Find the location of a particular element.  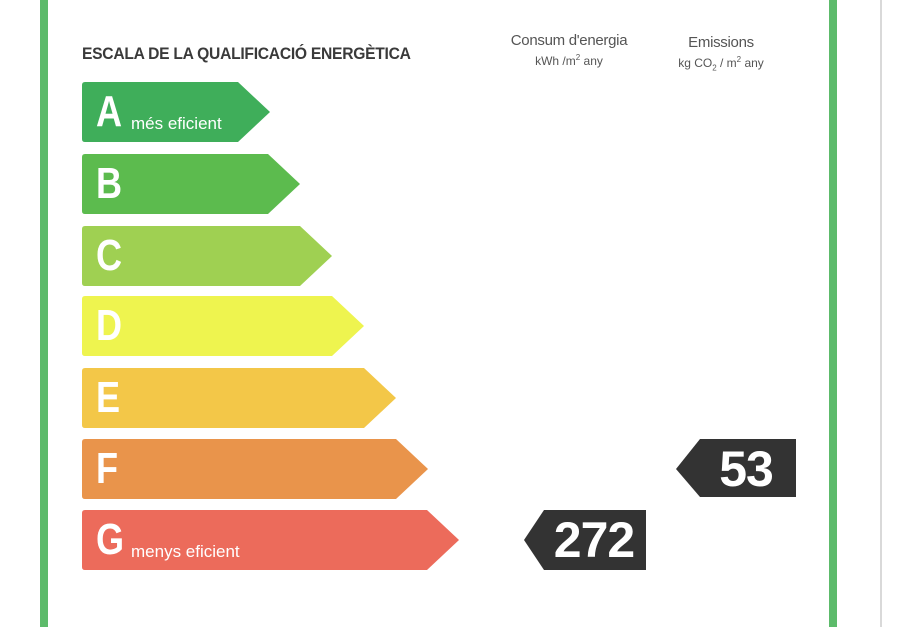

emissions-column-label: Emissions is located at coordinates (721, 42).